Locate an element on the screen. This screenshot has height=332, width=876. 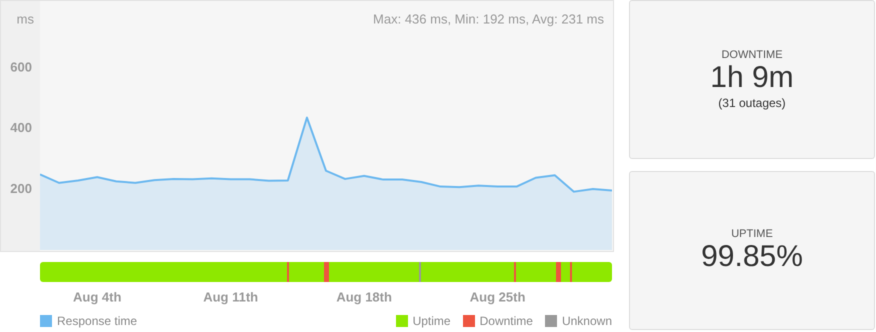
text: Downtime is located at coordinates (506, 321).